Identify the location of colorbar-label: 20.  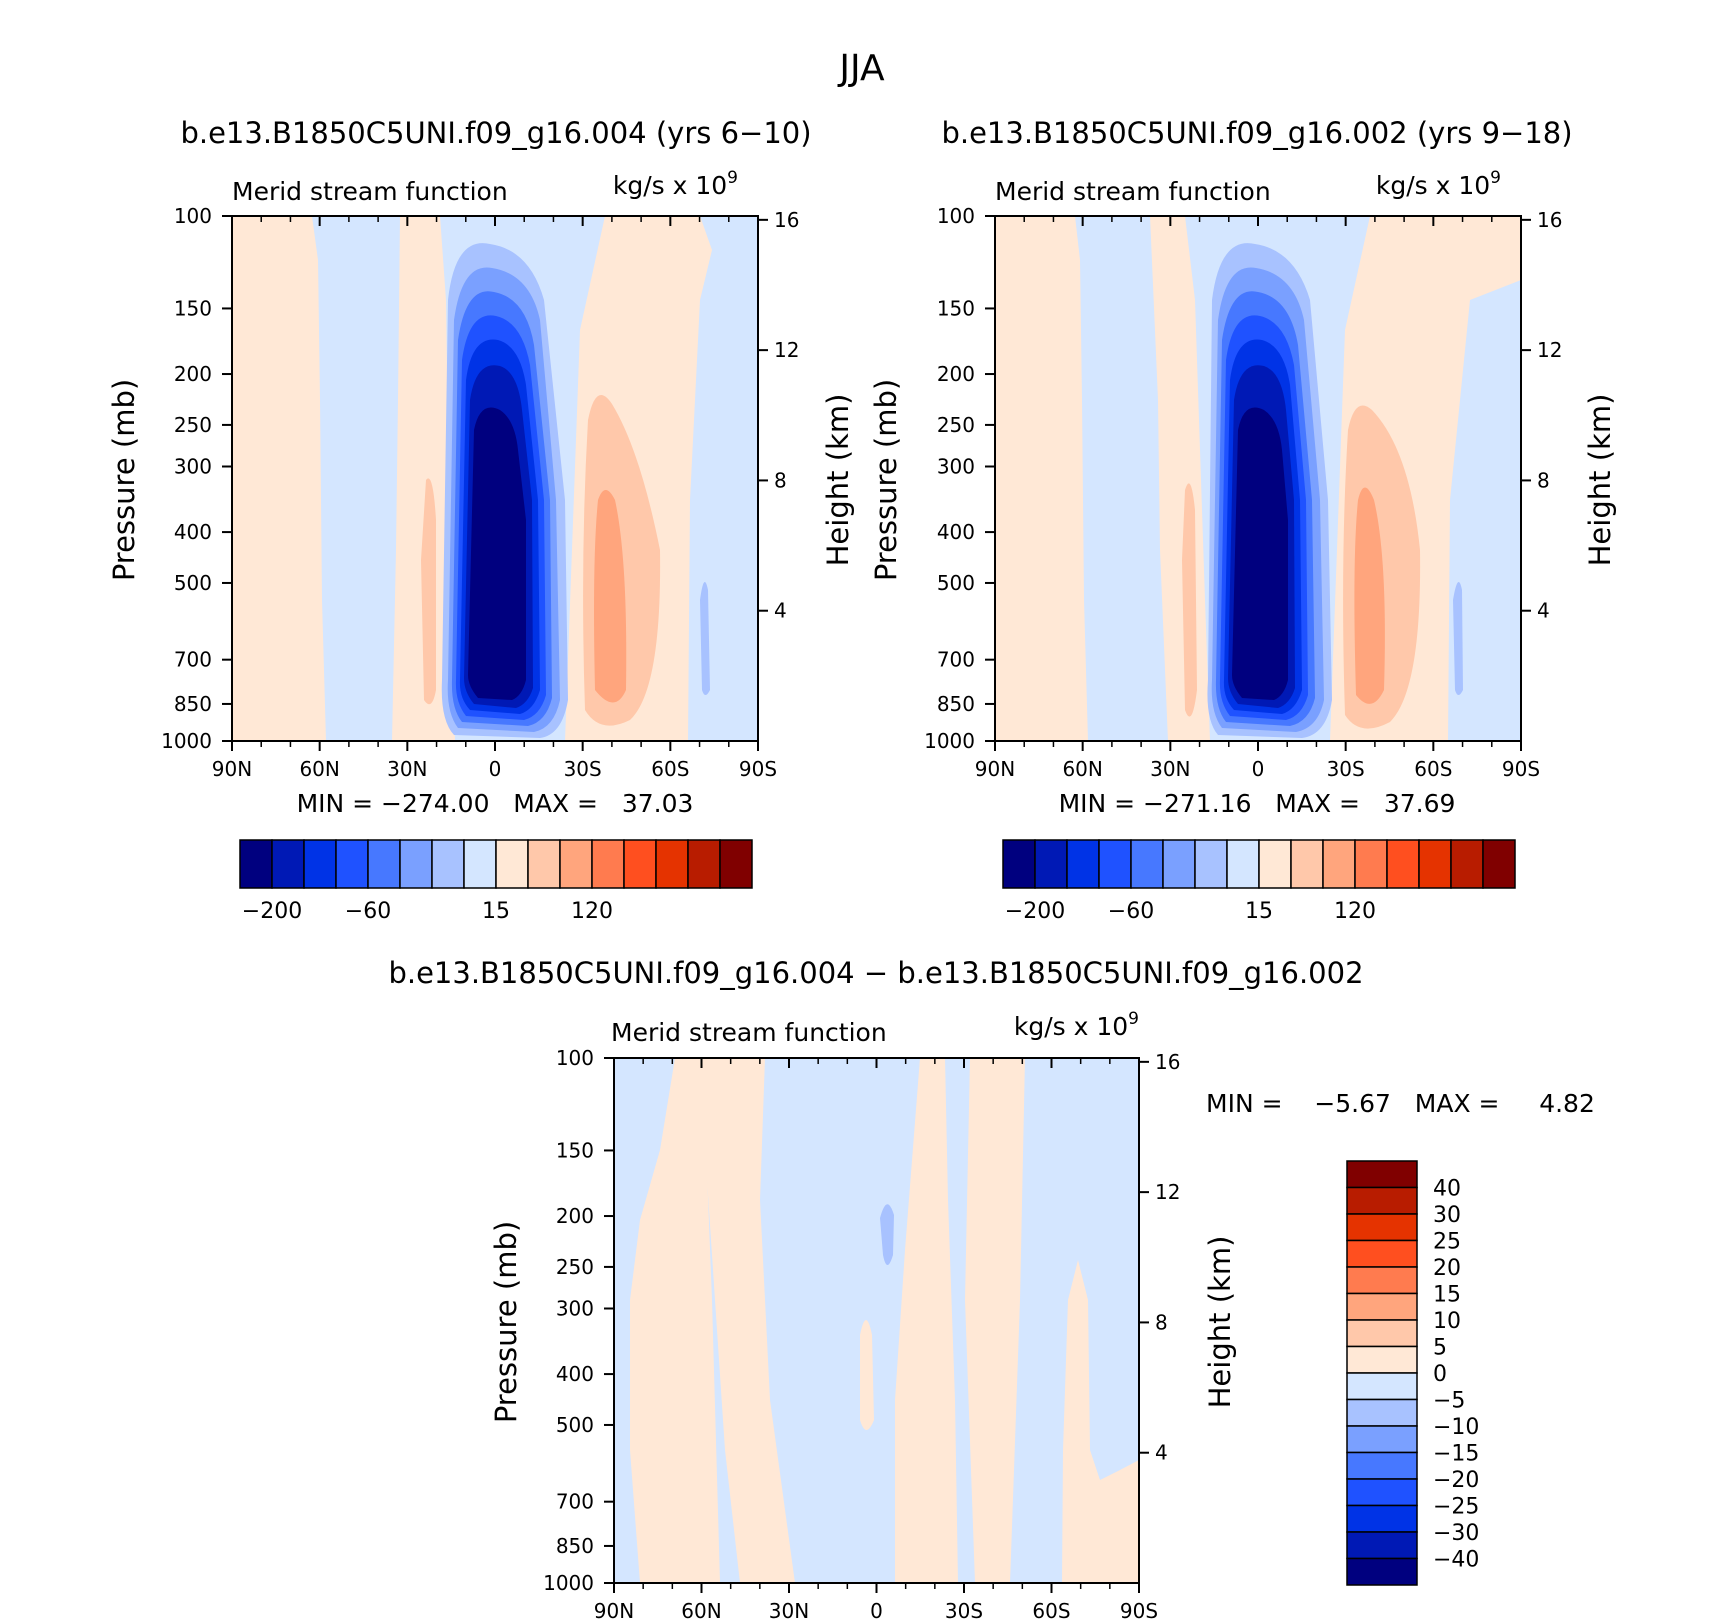
(1447, 1268).